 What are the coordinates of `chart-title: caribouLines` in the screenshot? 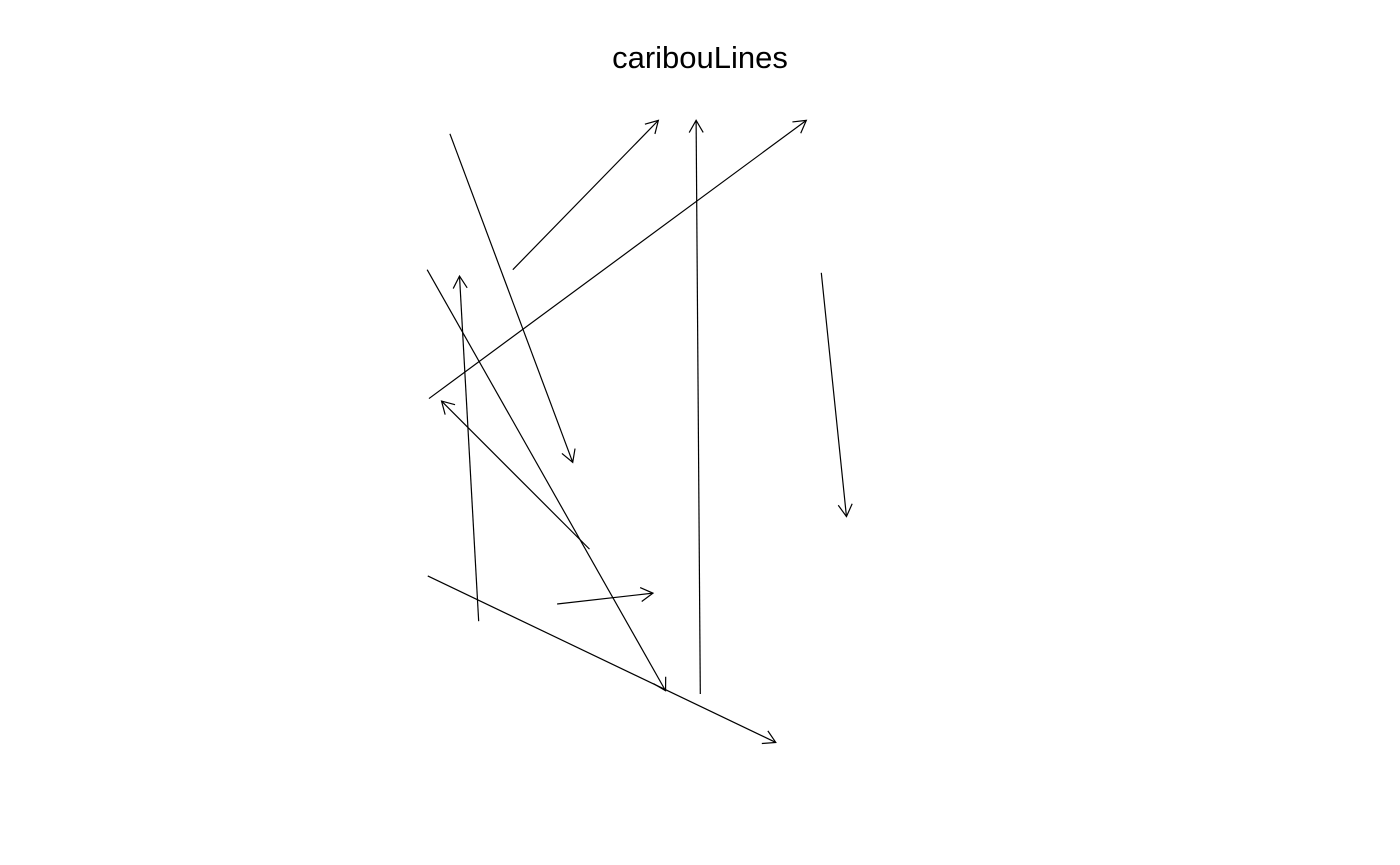 It's located at (700, 57).